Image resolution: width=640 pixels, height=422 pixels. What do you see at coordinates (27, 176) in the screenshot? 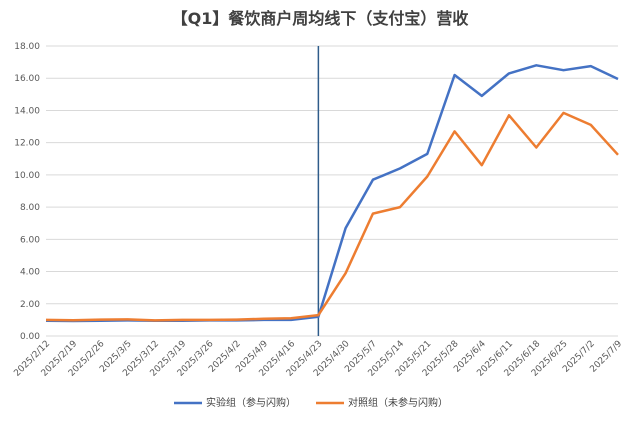
I see `y-tick-label: 10.00` at bounding box center [27, 176].